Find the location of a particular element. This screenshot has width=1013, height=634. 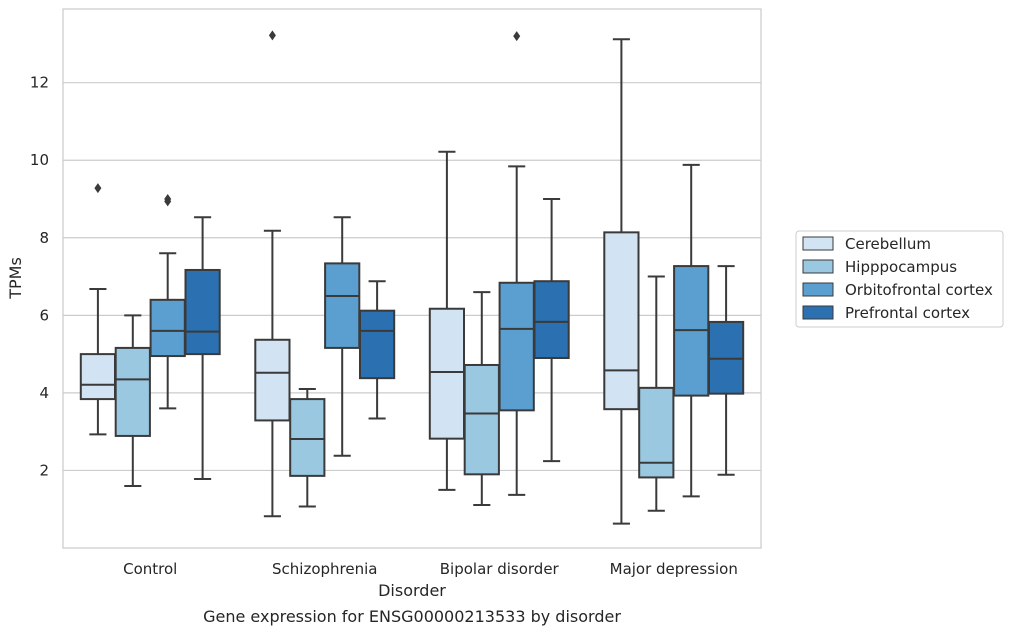

y-tick-label: 4 is located at coordinates (44, 393).